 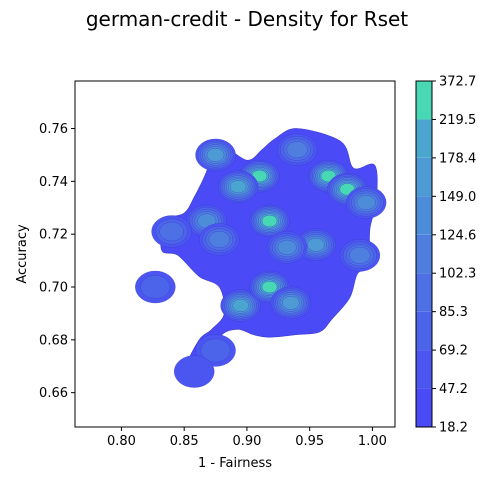 I want to click on y-tick-label: 0.76, so click(x=53, y=129).